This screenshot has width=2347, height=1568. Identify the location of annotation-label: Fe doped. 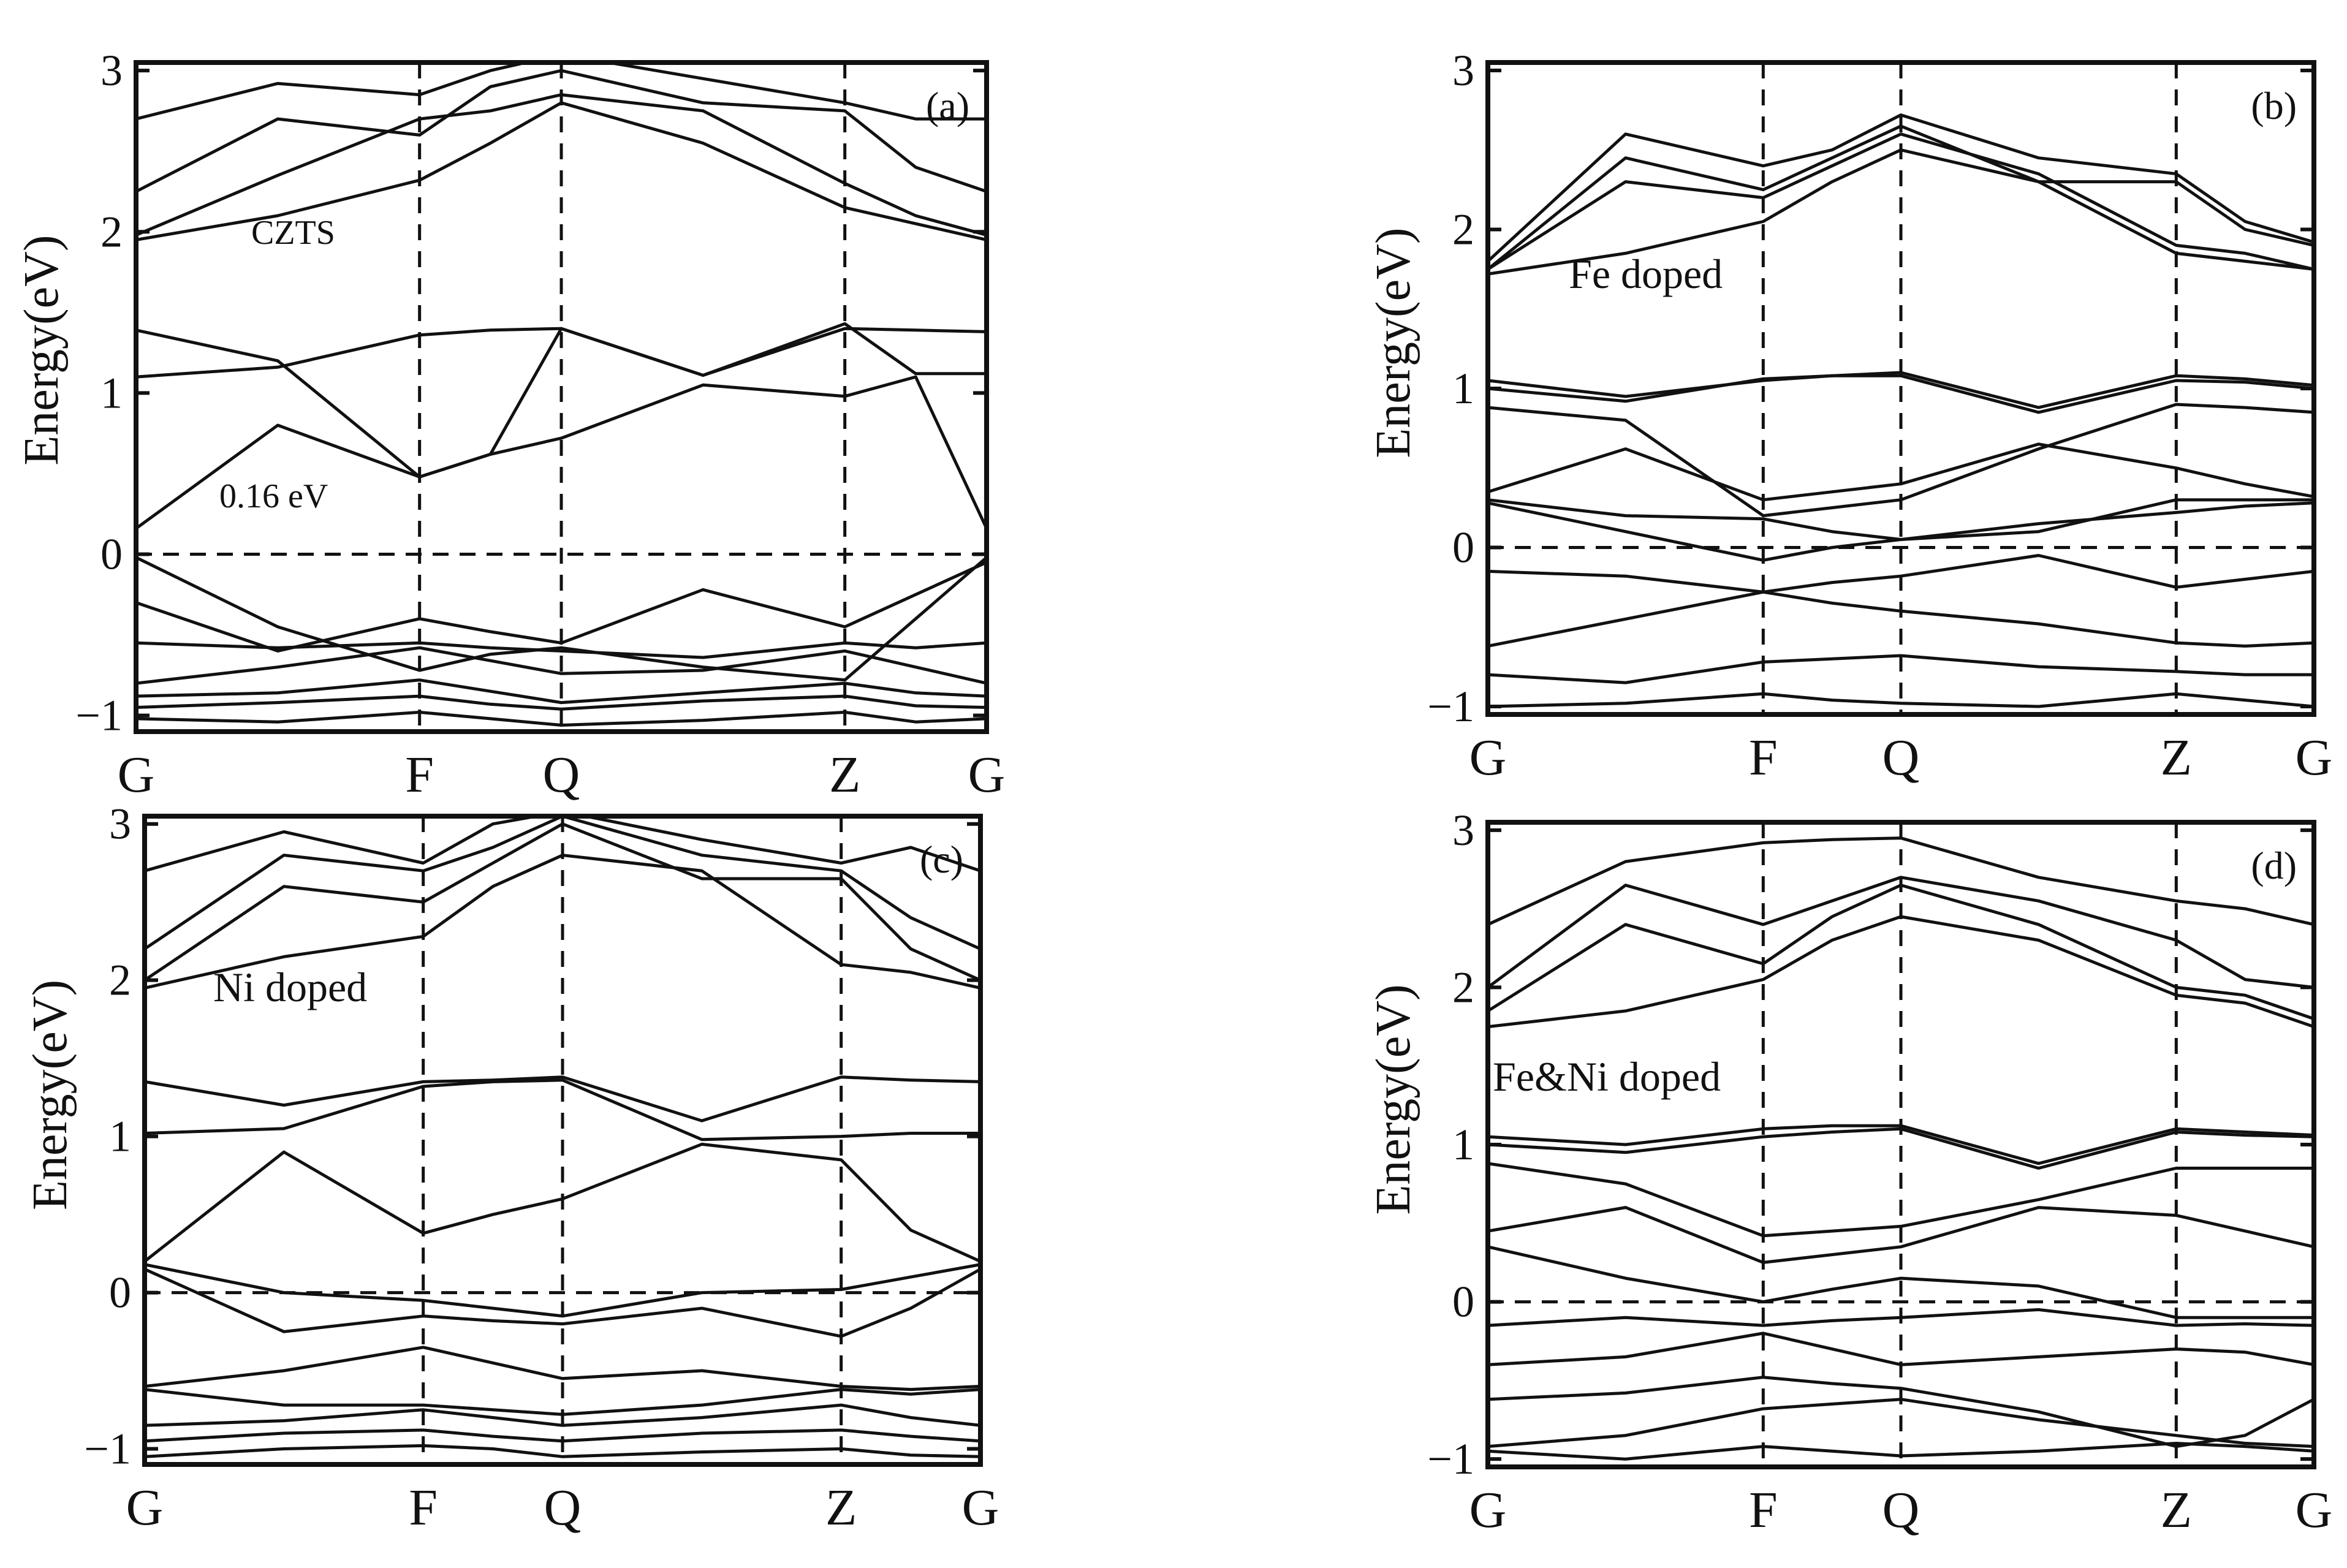
(1646, 274).